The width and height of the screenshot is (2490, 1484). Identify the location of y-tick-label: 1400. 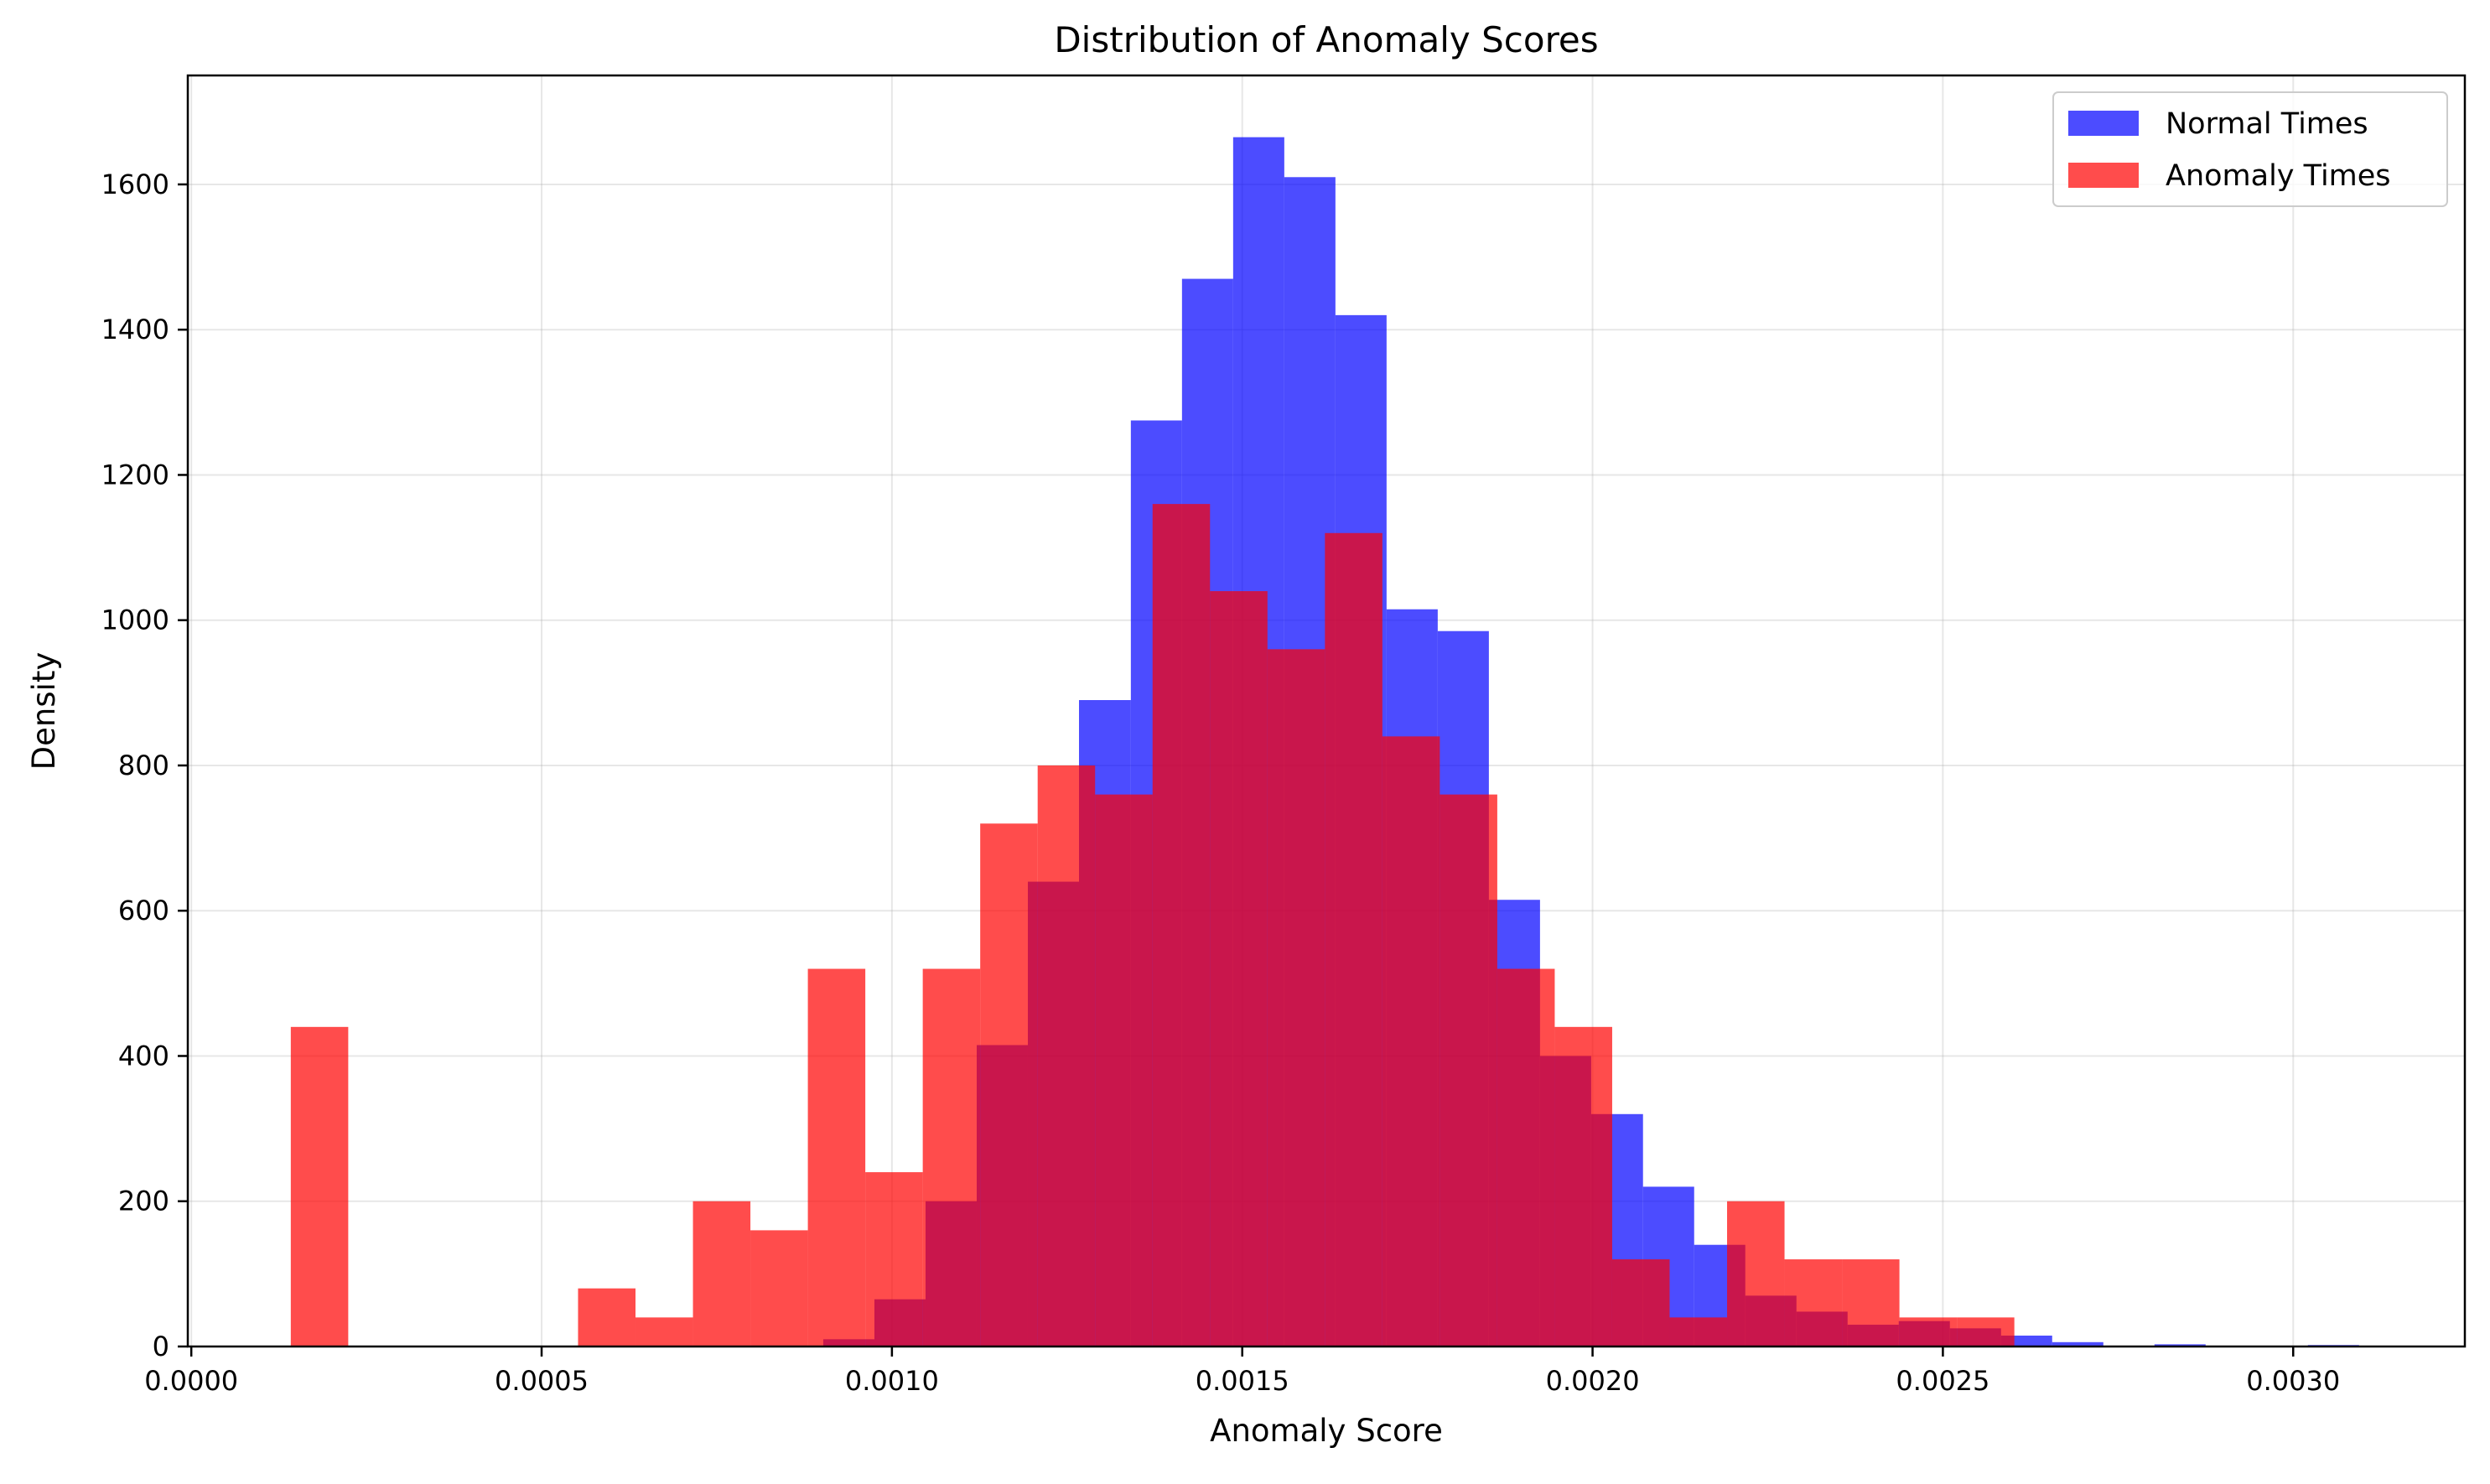
(135, 329).